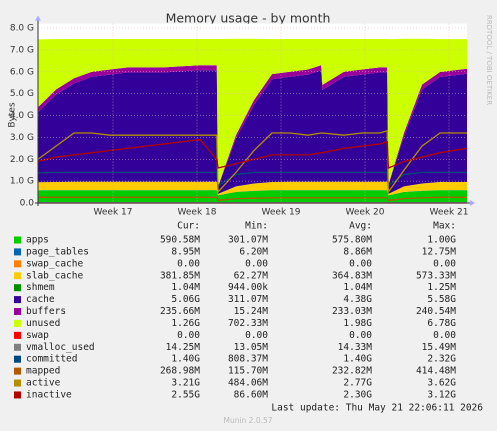 Image resolution: width=497 pixels, height=431 pixels. Describe the element at coordinates (37, 240) in the screenshot. I see `legend-label: apps` at that location.